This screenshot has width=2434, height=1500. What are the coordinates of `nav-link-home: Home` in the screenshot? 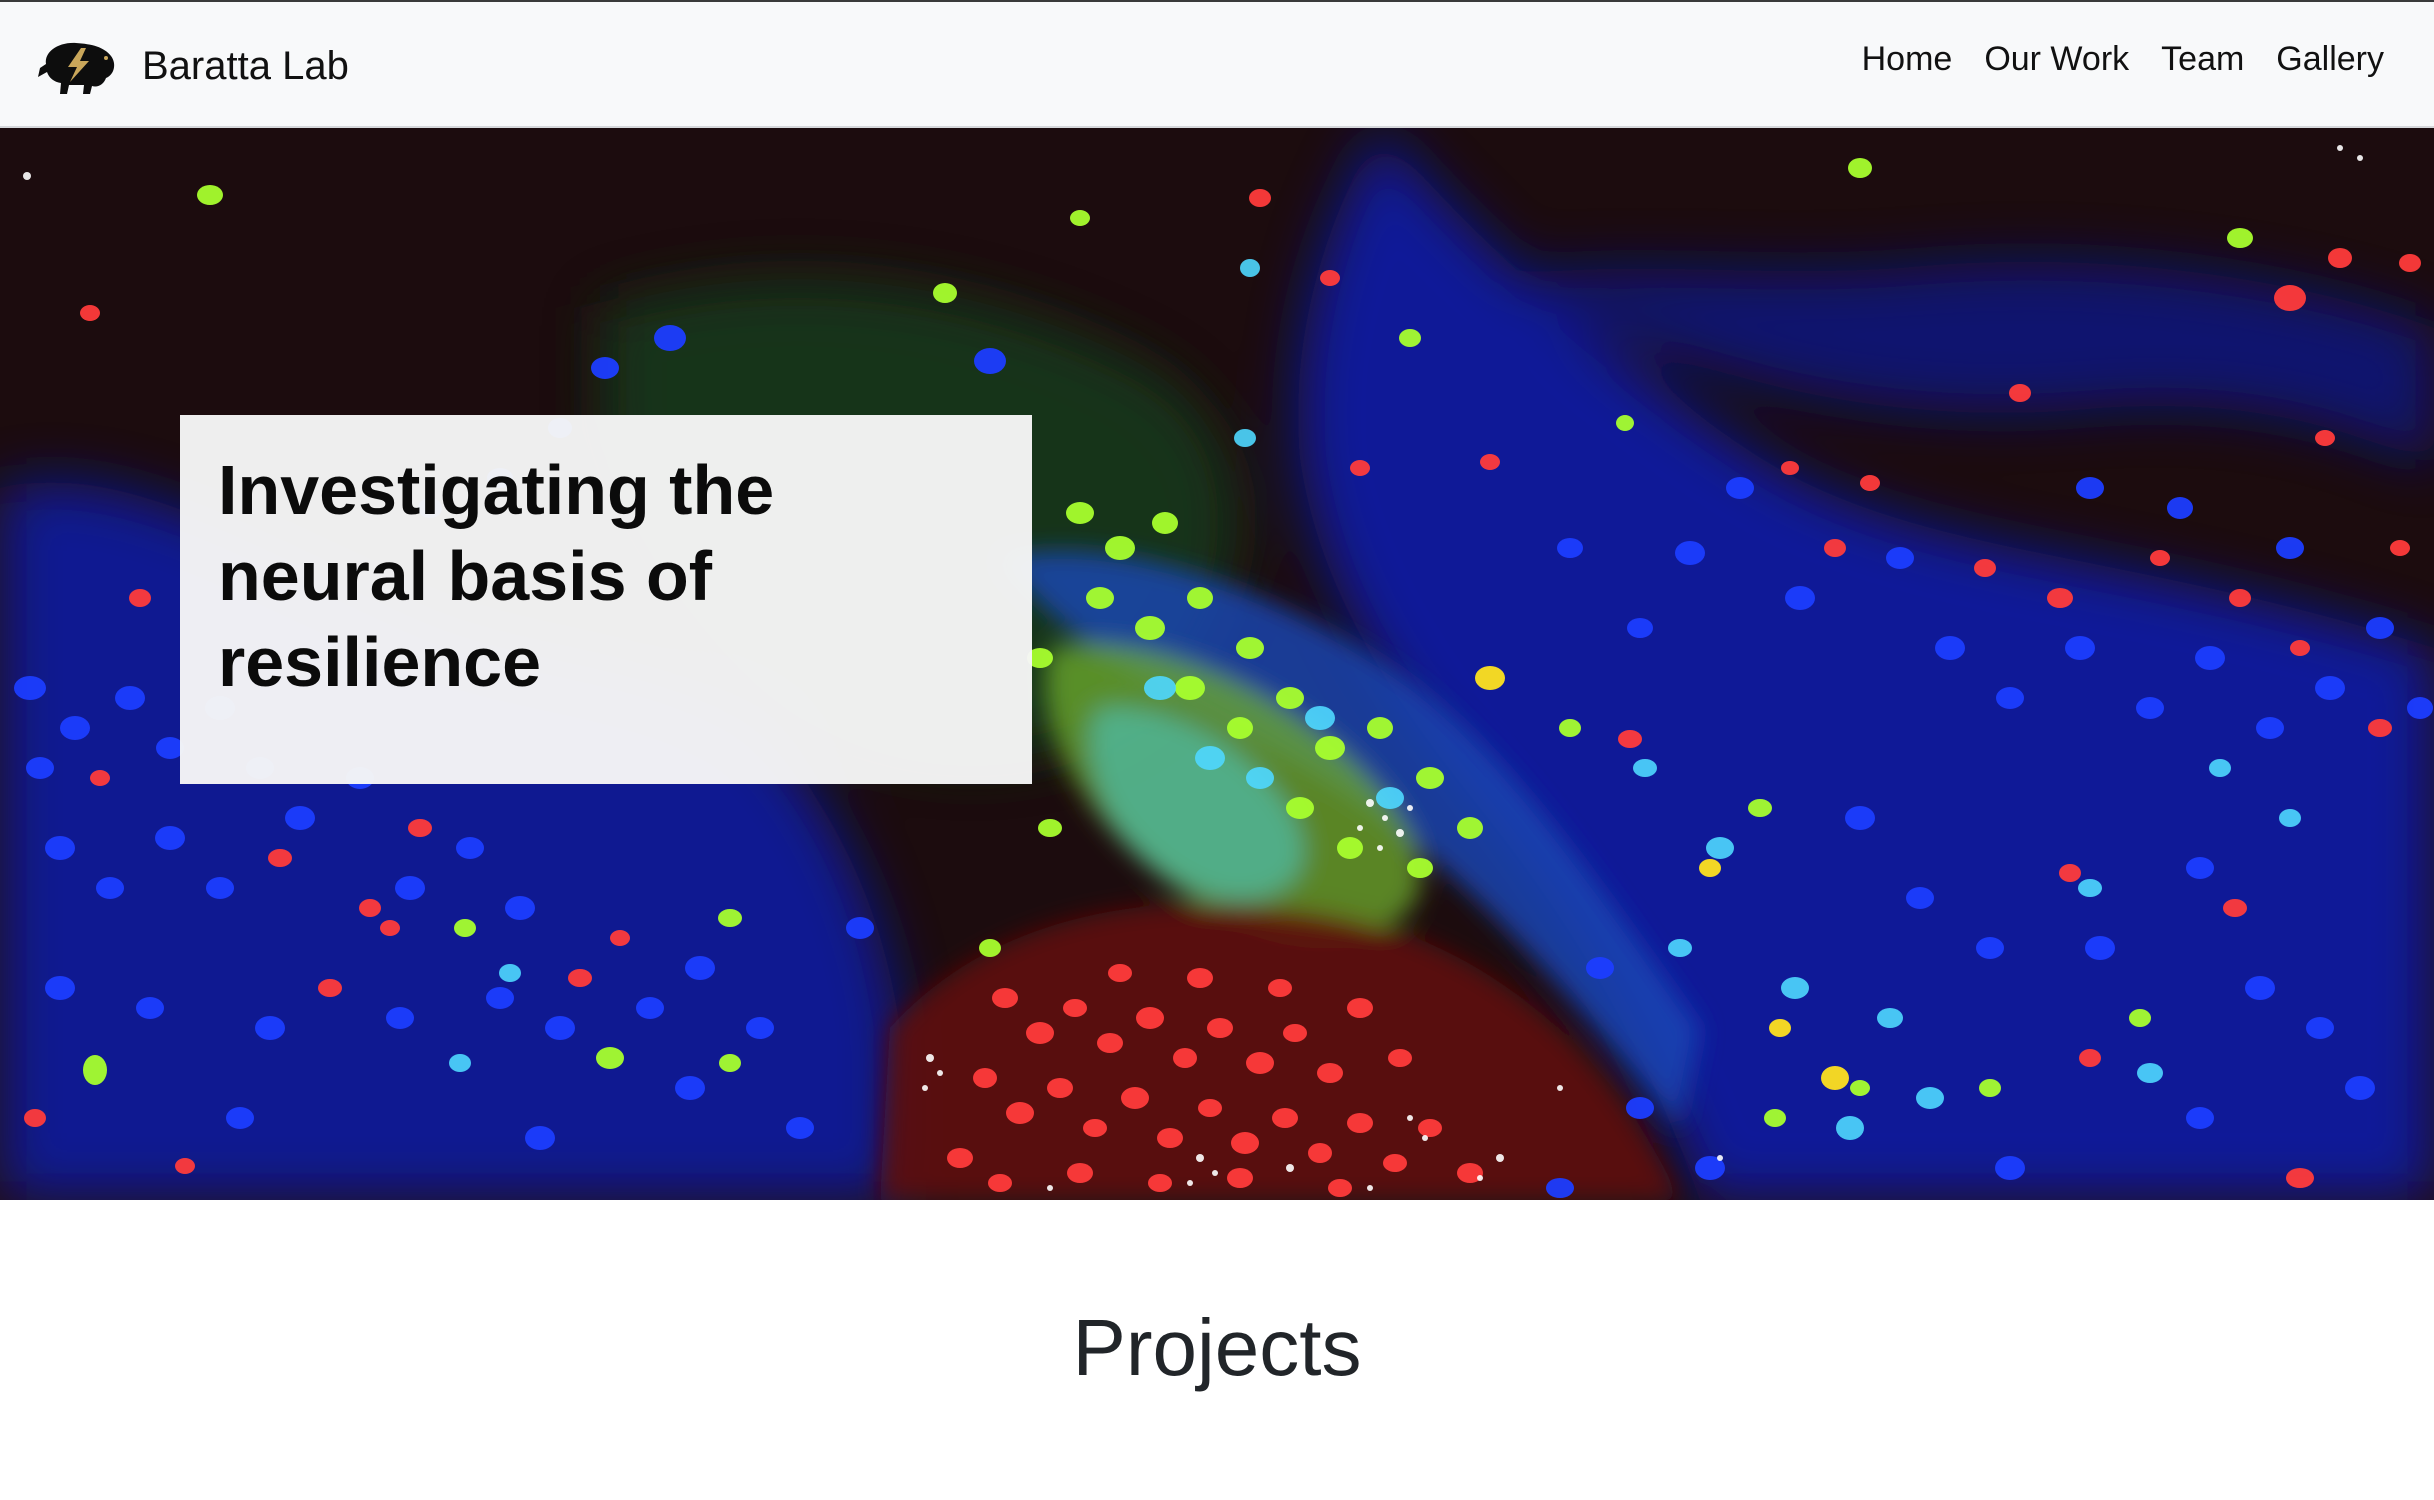 It's located at (1907, 59).